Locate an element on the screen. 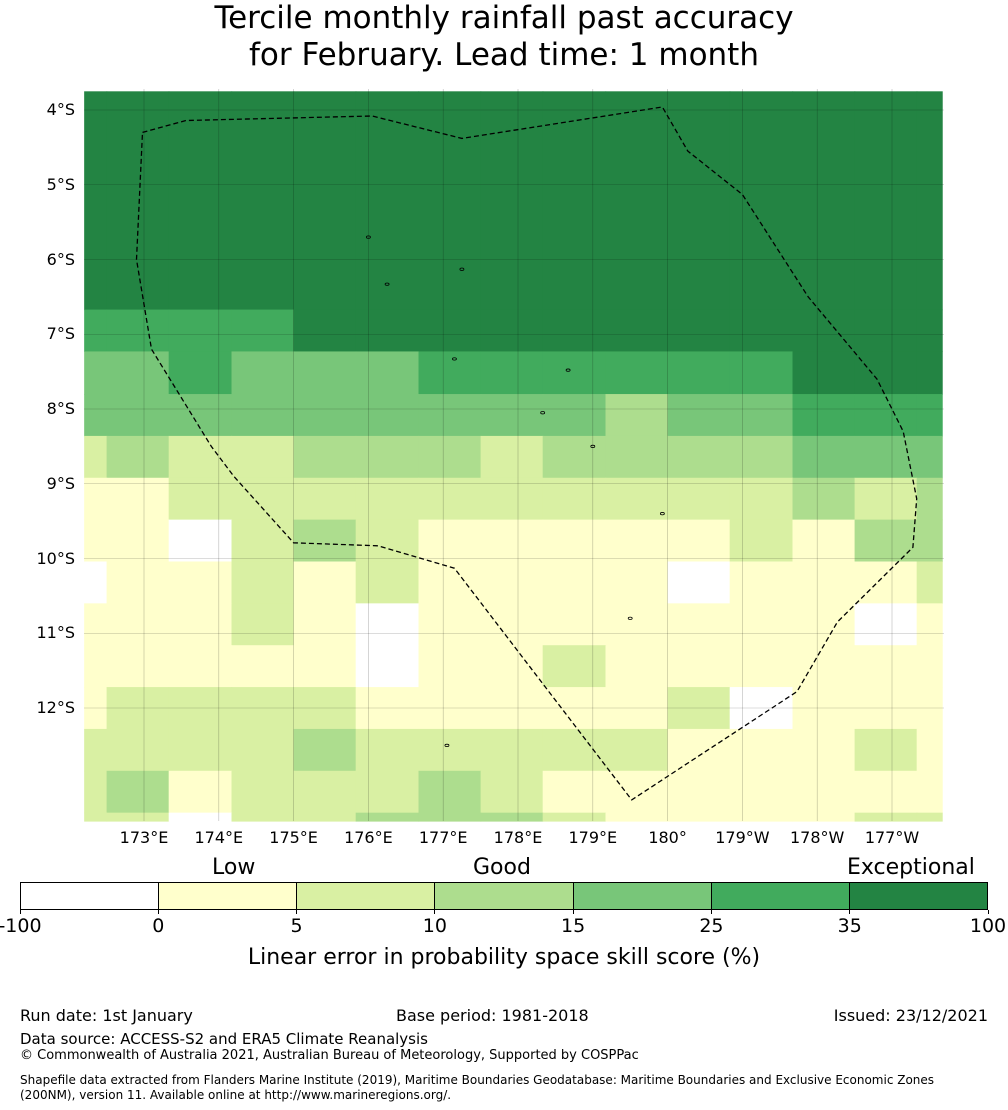  colorbar-tick-label: 5 is located at coordinates (296, 926).